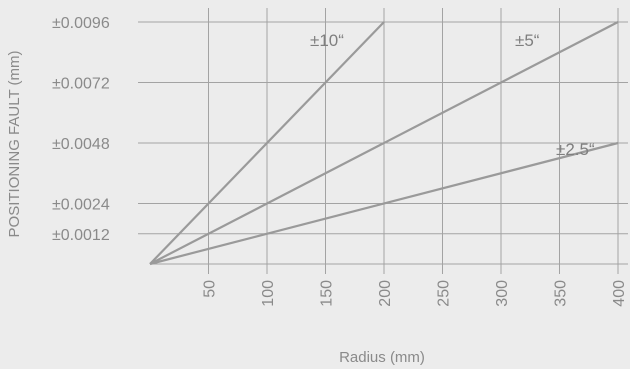  Describe the element at coordinates (527, 40) in the screenshot. I see `series-label-1: ±5“` at that location.